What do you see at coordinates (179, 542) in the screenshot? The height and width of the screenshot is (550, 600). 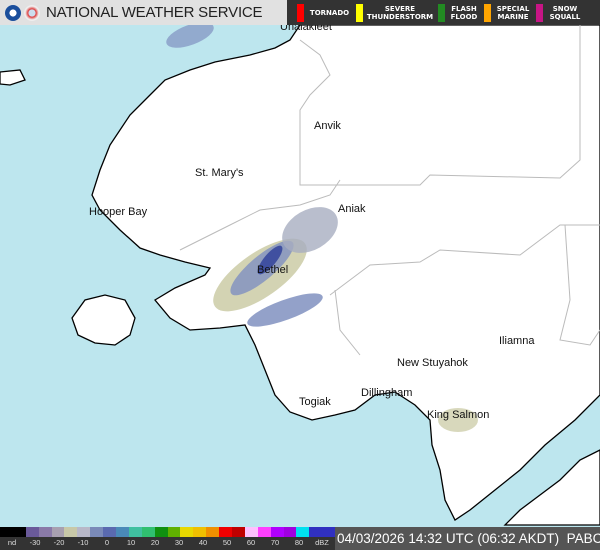 I see `tick: 30` at bounding box center [179, 542].